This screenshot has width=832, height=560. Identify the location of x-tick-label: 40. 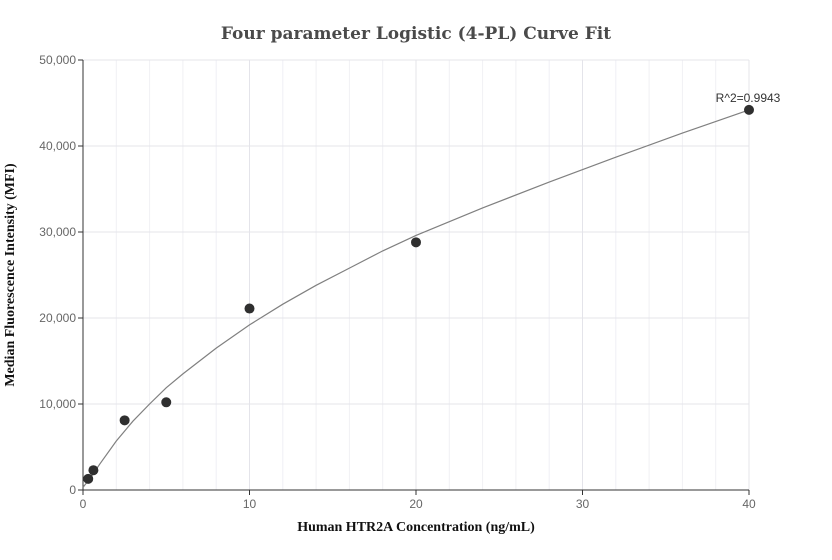
(749, 504).